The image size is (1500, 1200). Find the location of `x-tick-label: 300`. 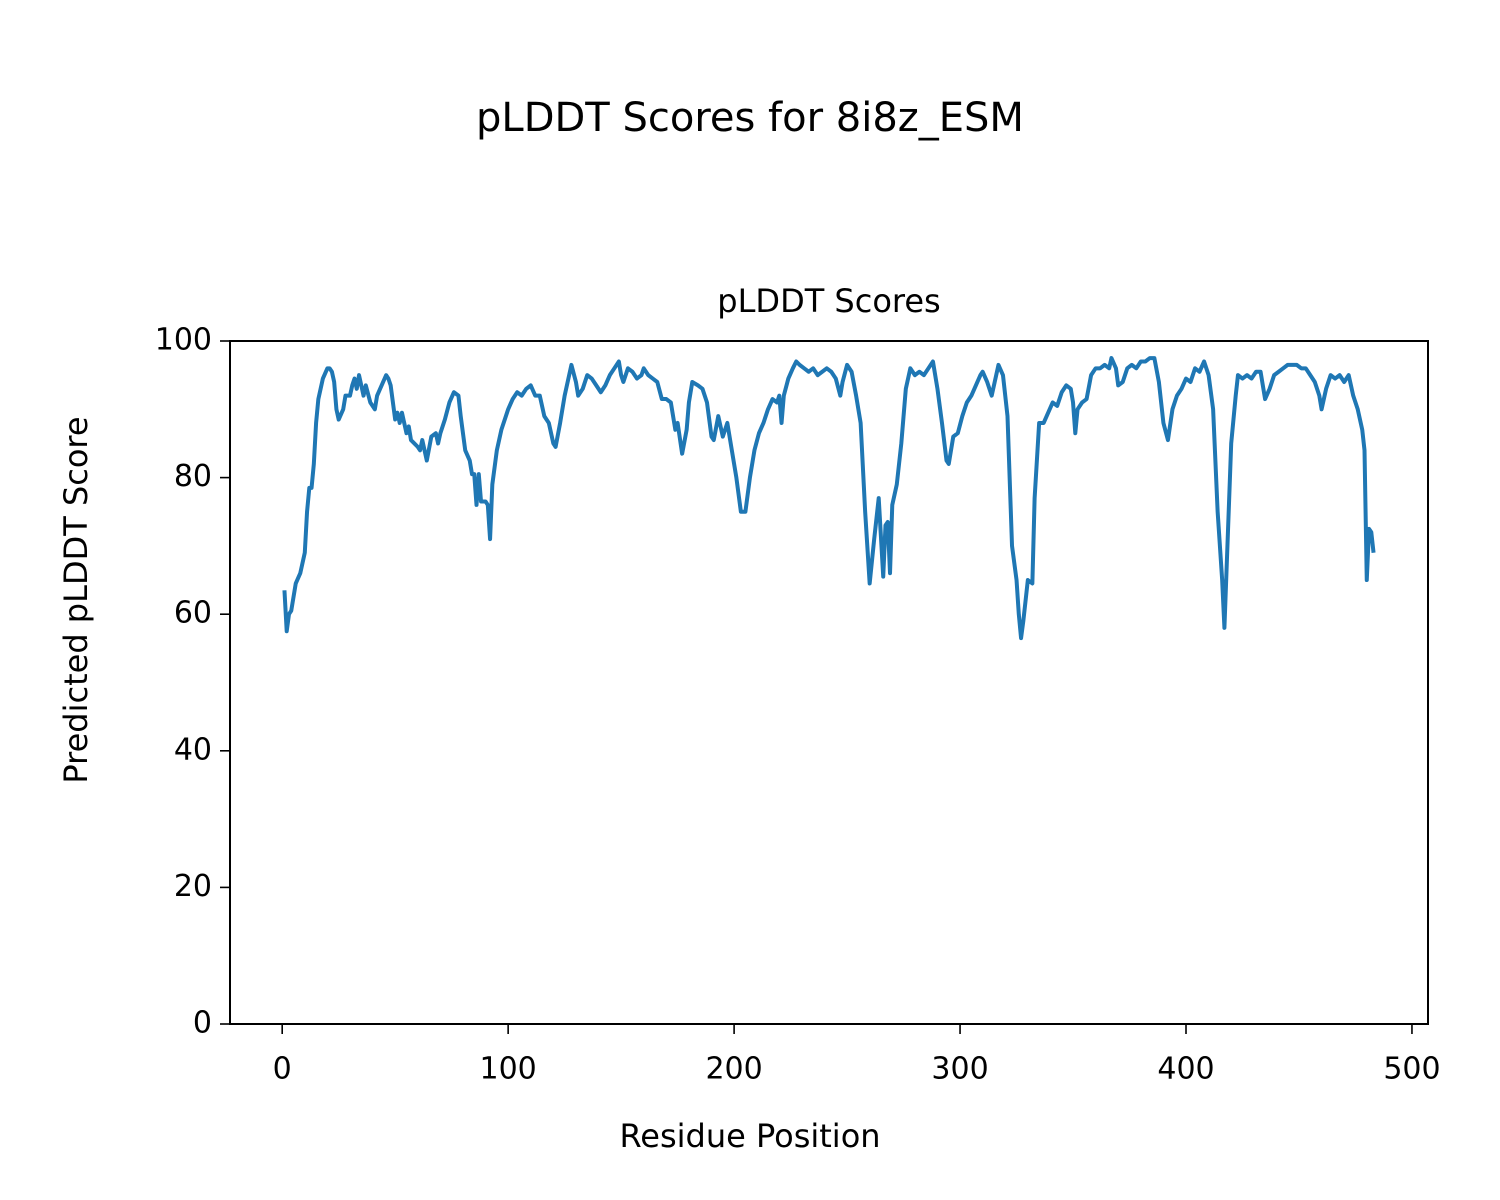

x-tick-label: 300 is located at coordinates (959, 1069).